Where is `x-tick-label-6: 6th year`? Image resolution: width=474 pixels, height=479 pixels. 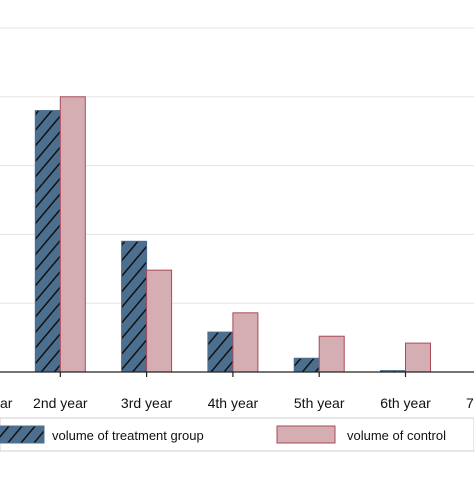
x-tick-label-6: 6th year is located at coordinates (405, 403).